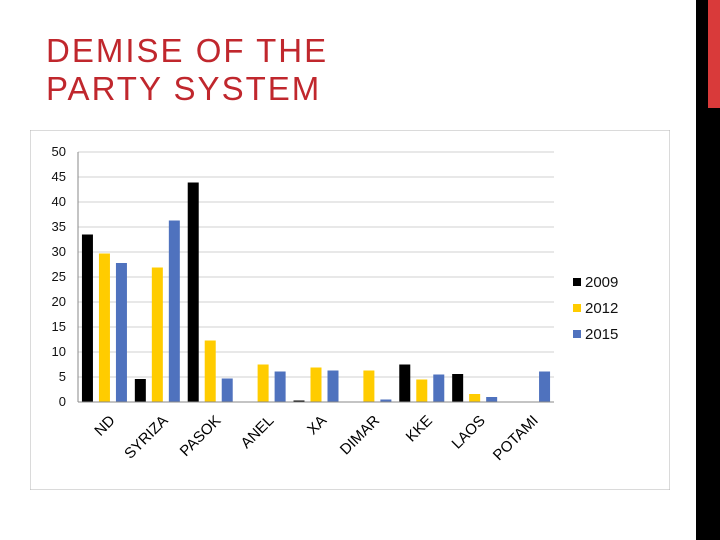 The width and height of the screenshot is (720, 540). What do you see at coordinates (601, 282) in the screenshot?
I see `legend-label-2009: 2009` at bounding box center [601, 282].